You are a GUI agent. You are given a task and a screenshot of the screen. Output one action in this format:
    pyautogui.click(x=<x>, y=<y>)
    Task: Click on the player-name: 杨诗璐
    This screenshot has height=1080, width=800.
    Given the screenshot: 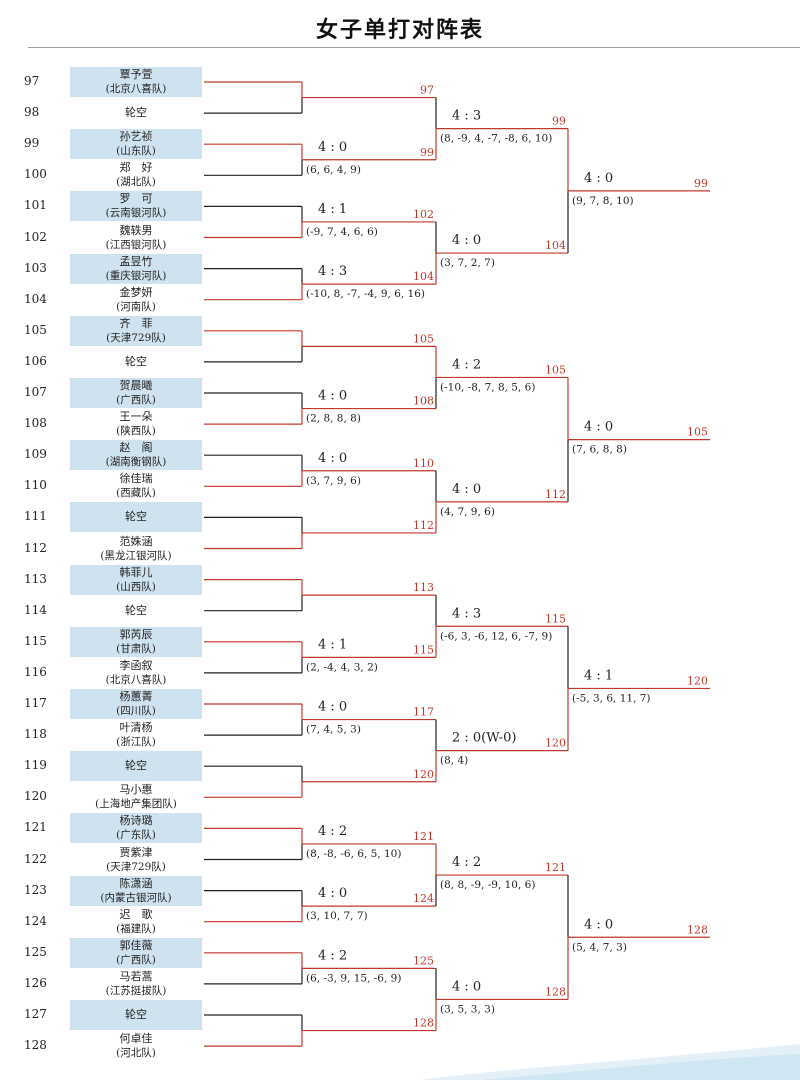 What is the action you would take?
    pyautogui.click(x=136, y=821)
    